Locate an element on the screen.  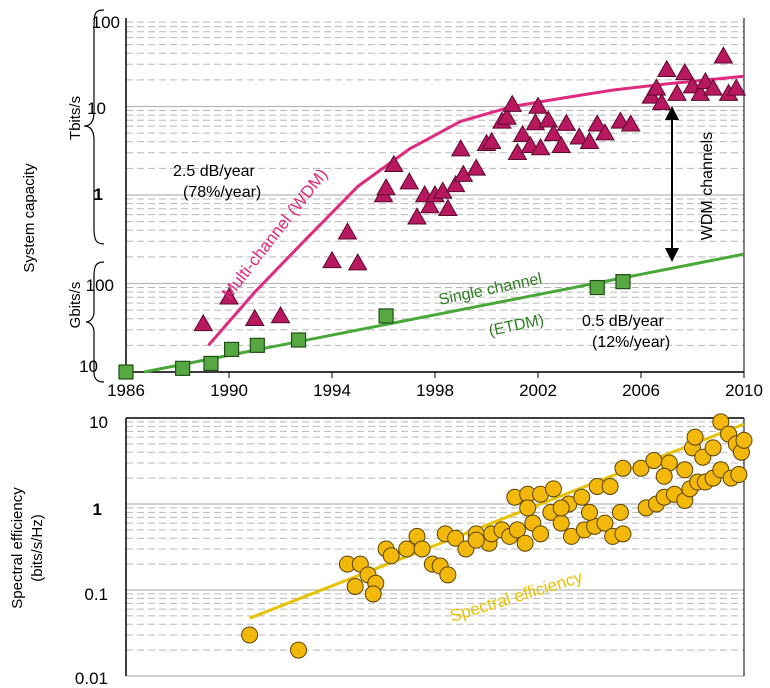
tbits-brace is located at coordinates (94, 127).